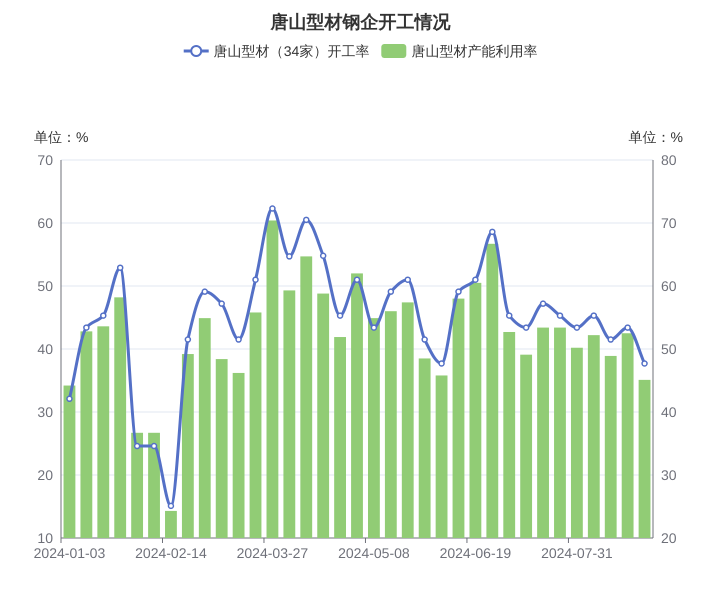 The height and width of the screenshot is (600, 721). What do you see at coordinates (374, 553) in the screenshot?
I see `x-tick-label: 2024-05-08` at bounding box center [374, 553].